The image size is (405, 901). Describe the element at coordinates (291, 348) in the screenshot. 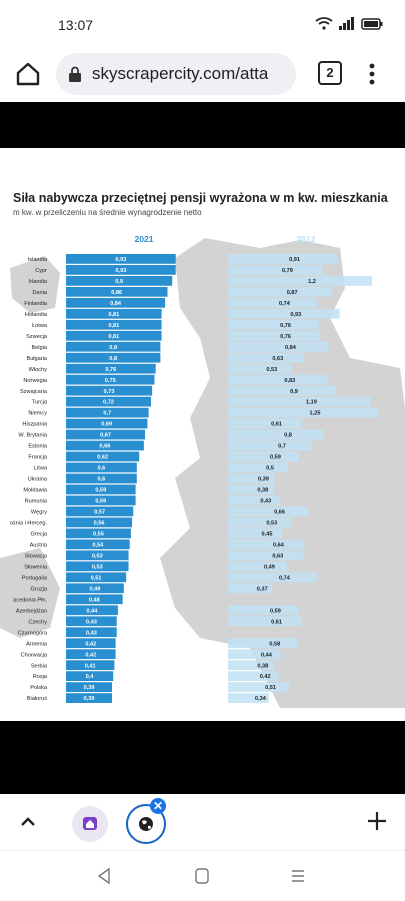

I see `value-label-2012: 0,84` at that location.